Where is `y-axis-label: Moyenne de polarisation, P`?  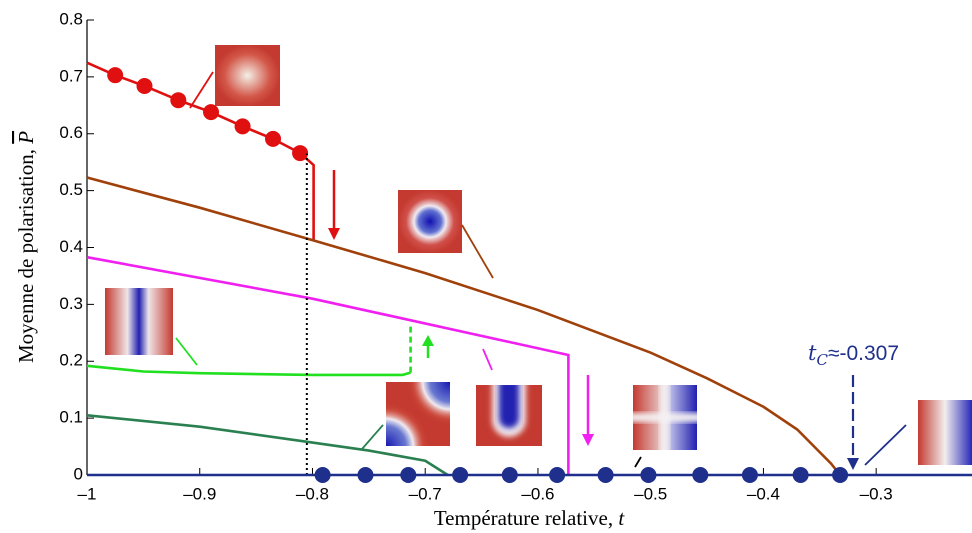
y-axis-label: Moyenne de polarisation, P is located at coordinates (26, 247).